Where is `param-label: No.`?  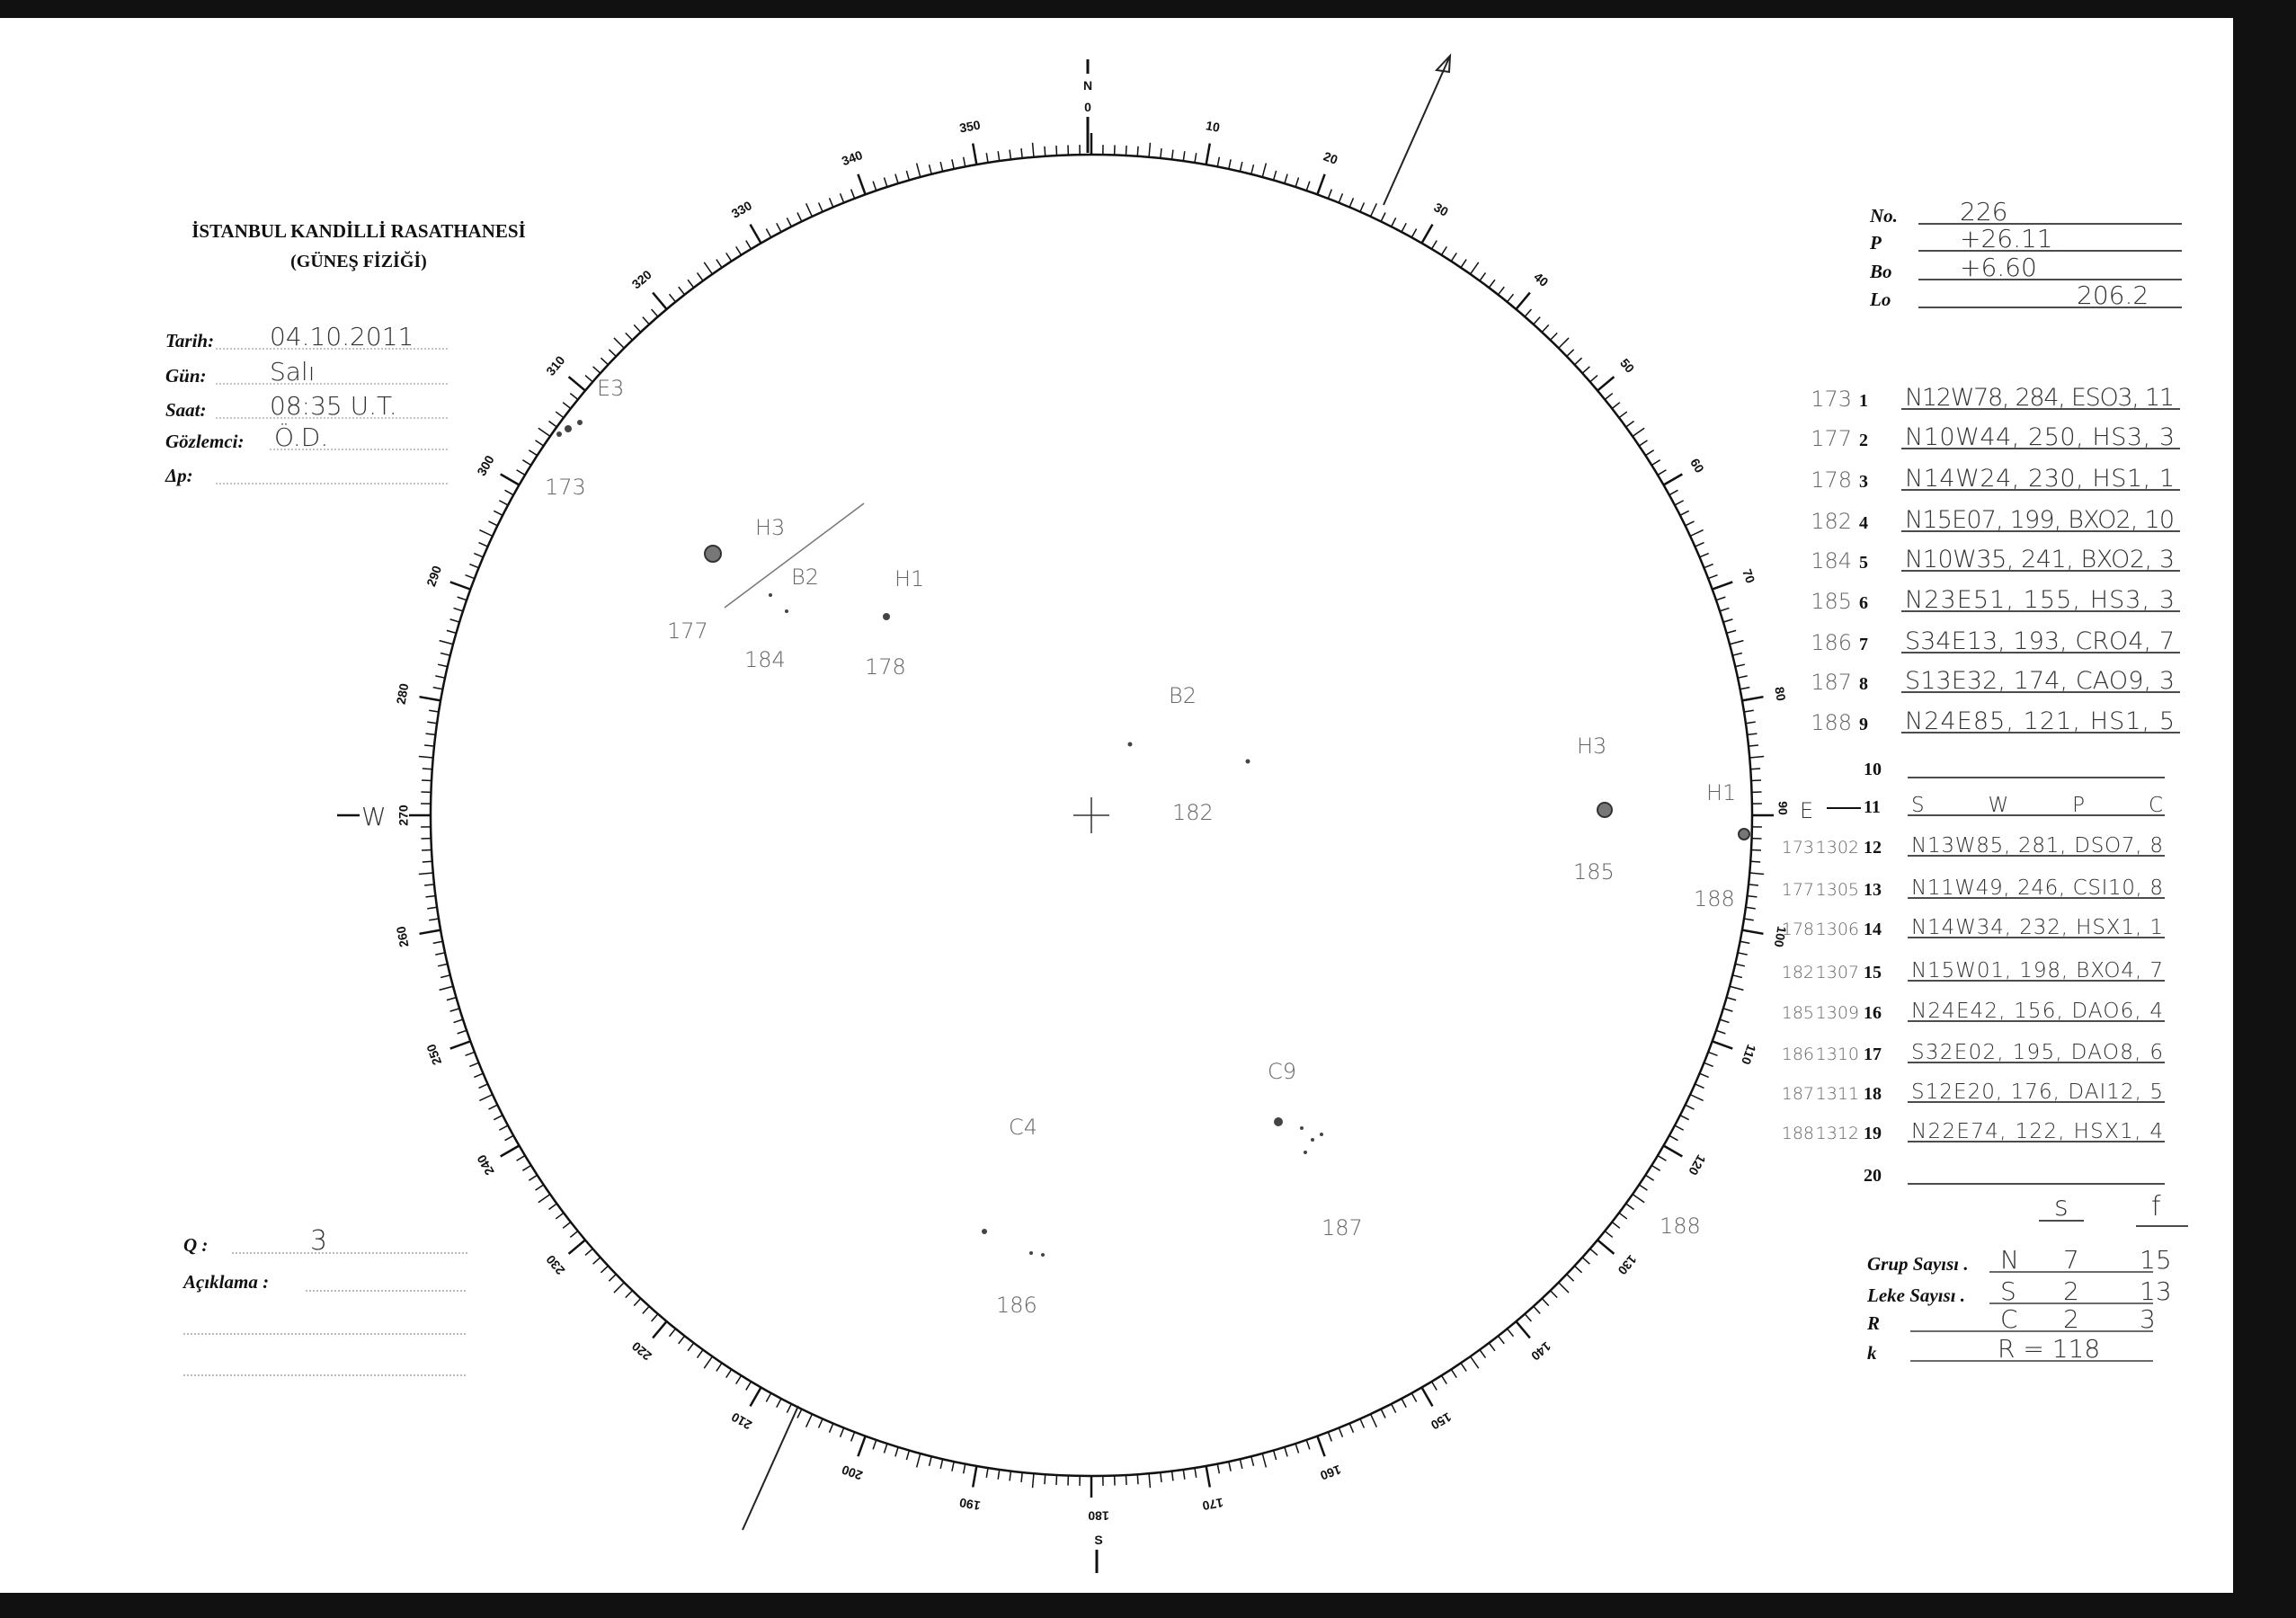 param-label: No. is located at coordinates (1883, 216).